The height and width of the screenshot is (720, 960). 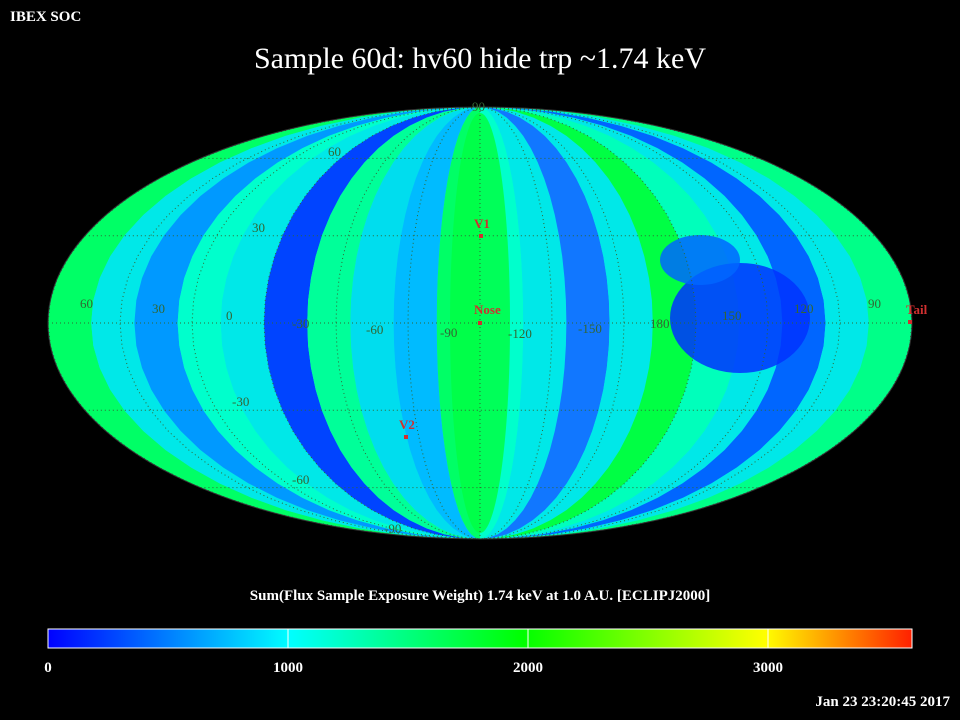 What do you see at coordinates (334, 151) in the screenshot?
I see `latitude-label: 60` at bounding box center [334, 151].